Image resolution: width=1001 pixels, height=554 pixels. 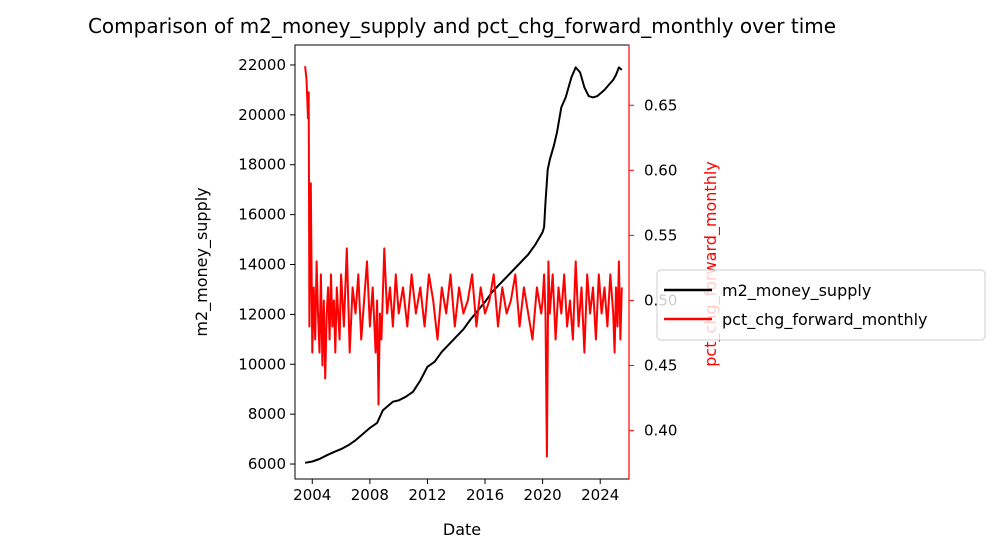 I want to click on y-right-tick-label: 0.55, so click(x=660, y=235).